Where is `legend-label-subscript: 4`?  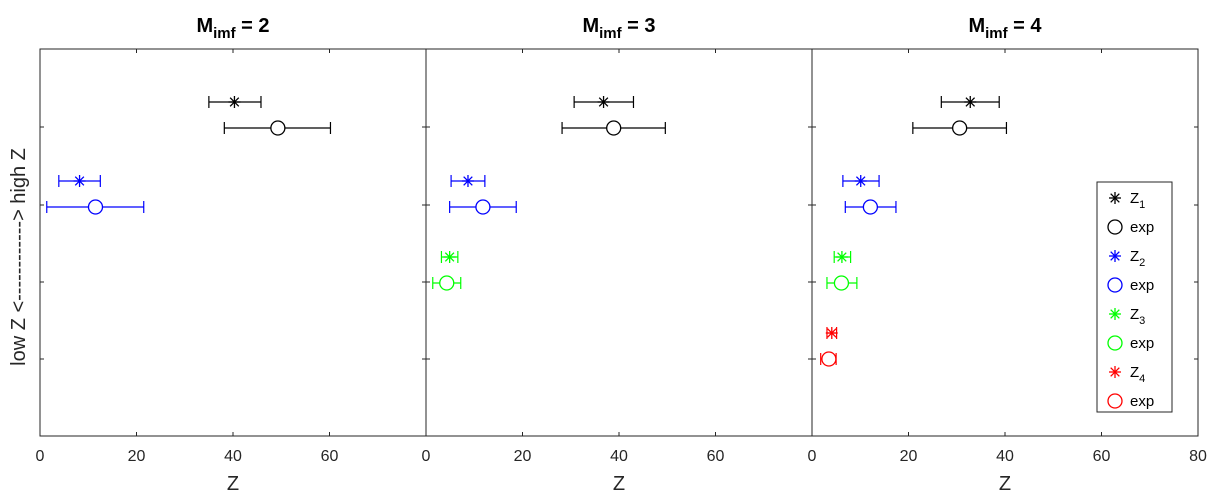
legend-label-subscript: 4 is located at coordinates (1142, 379).